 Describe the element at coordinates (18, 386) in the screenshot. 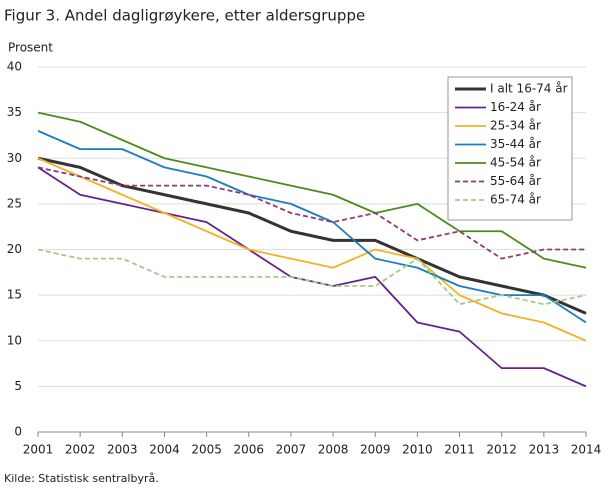

I see `y-tick-label: 5` at that location.